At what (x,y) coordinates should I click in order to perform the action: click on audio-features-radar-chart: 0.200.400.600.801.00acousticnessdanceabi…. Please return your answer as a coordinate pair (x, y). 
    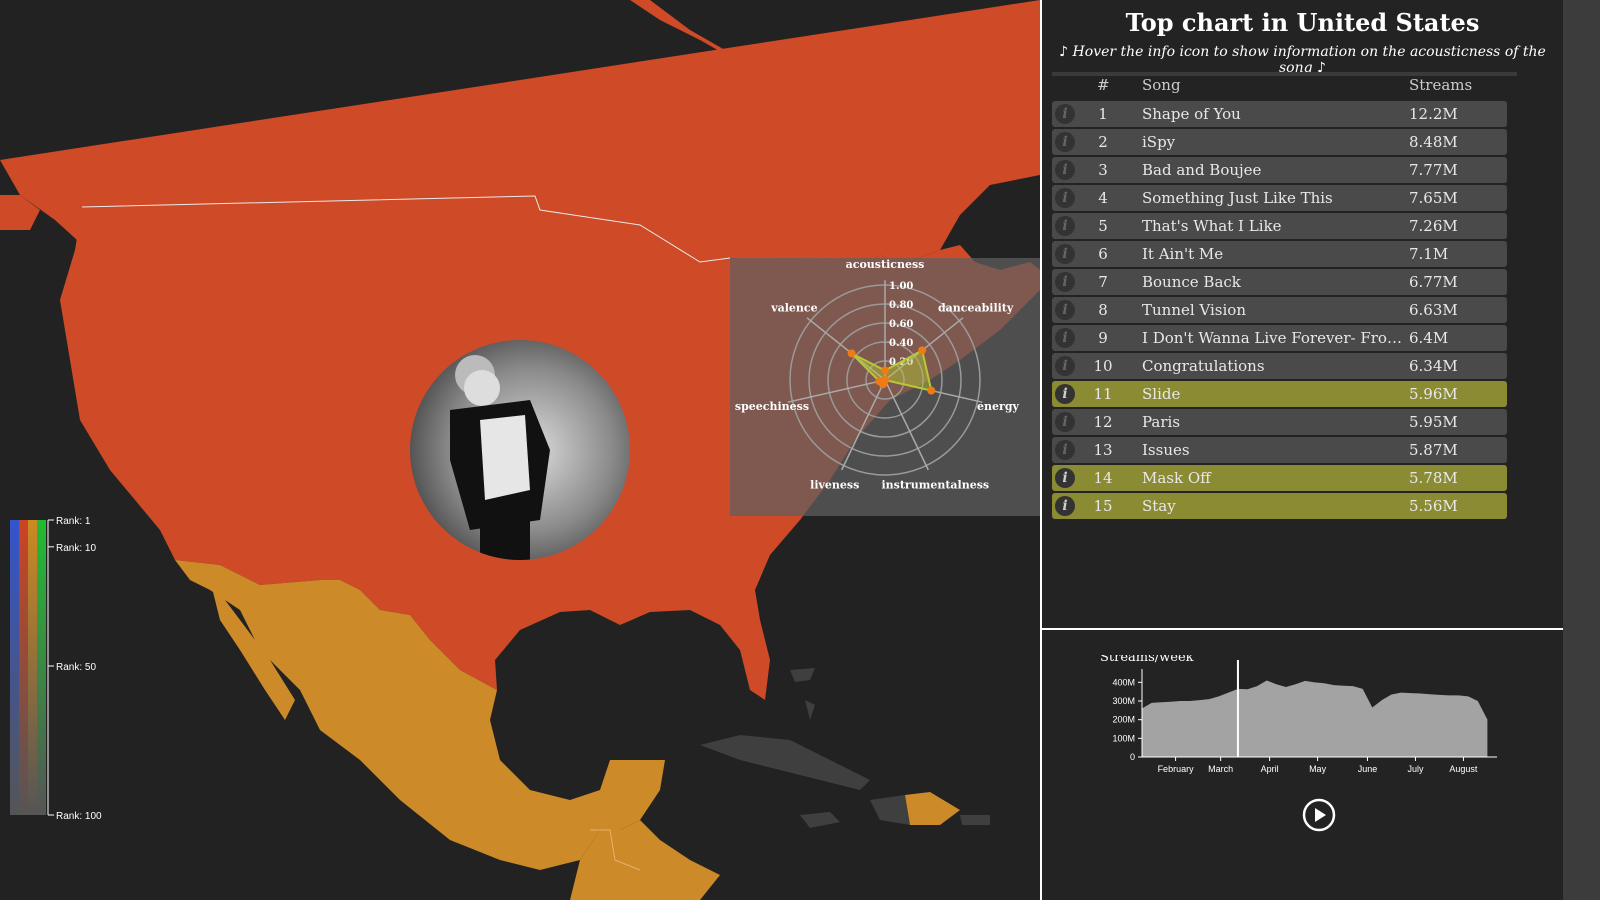
    Looking at the image, I should click on (877, 374).